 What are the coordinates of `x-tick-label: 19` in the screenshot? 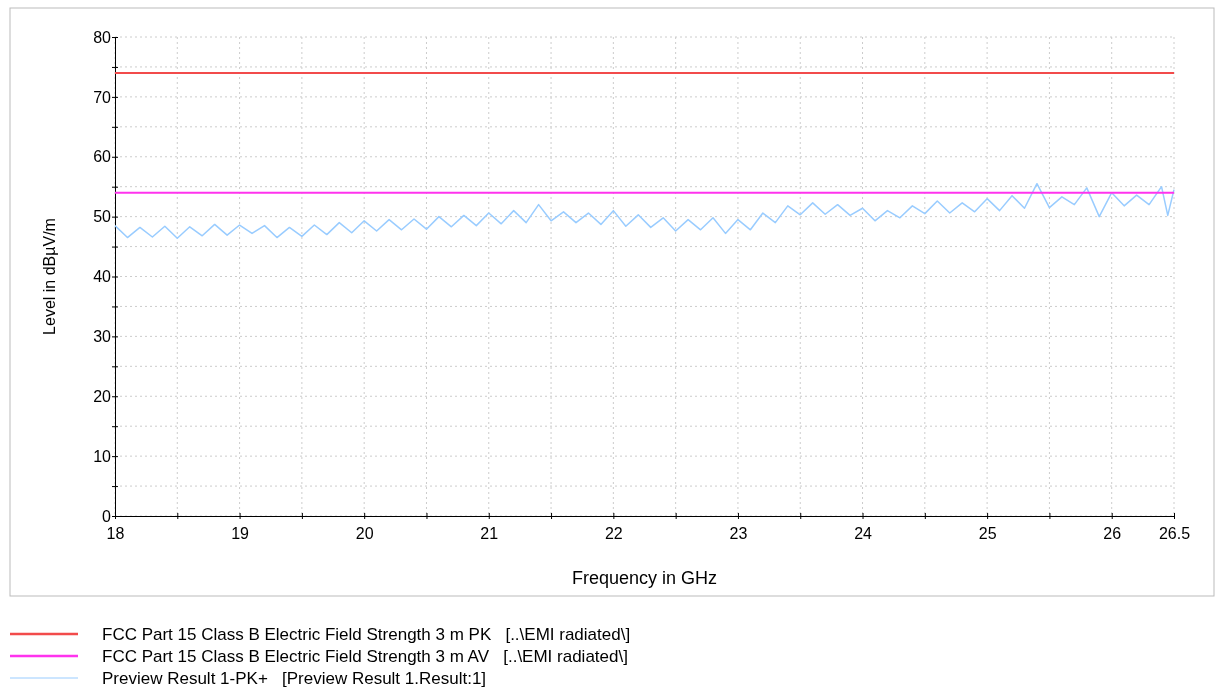 It's located at (240, 534).